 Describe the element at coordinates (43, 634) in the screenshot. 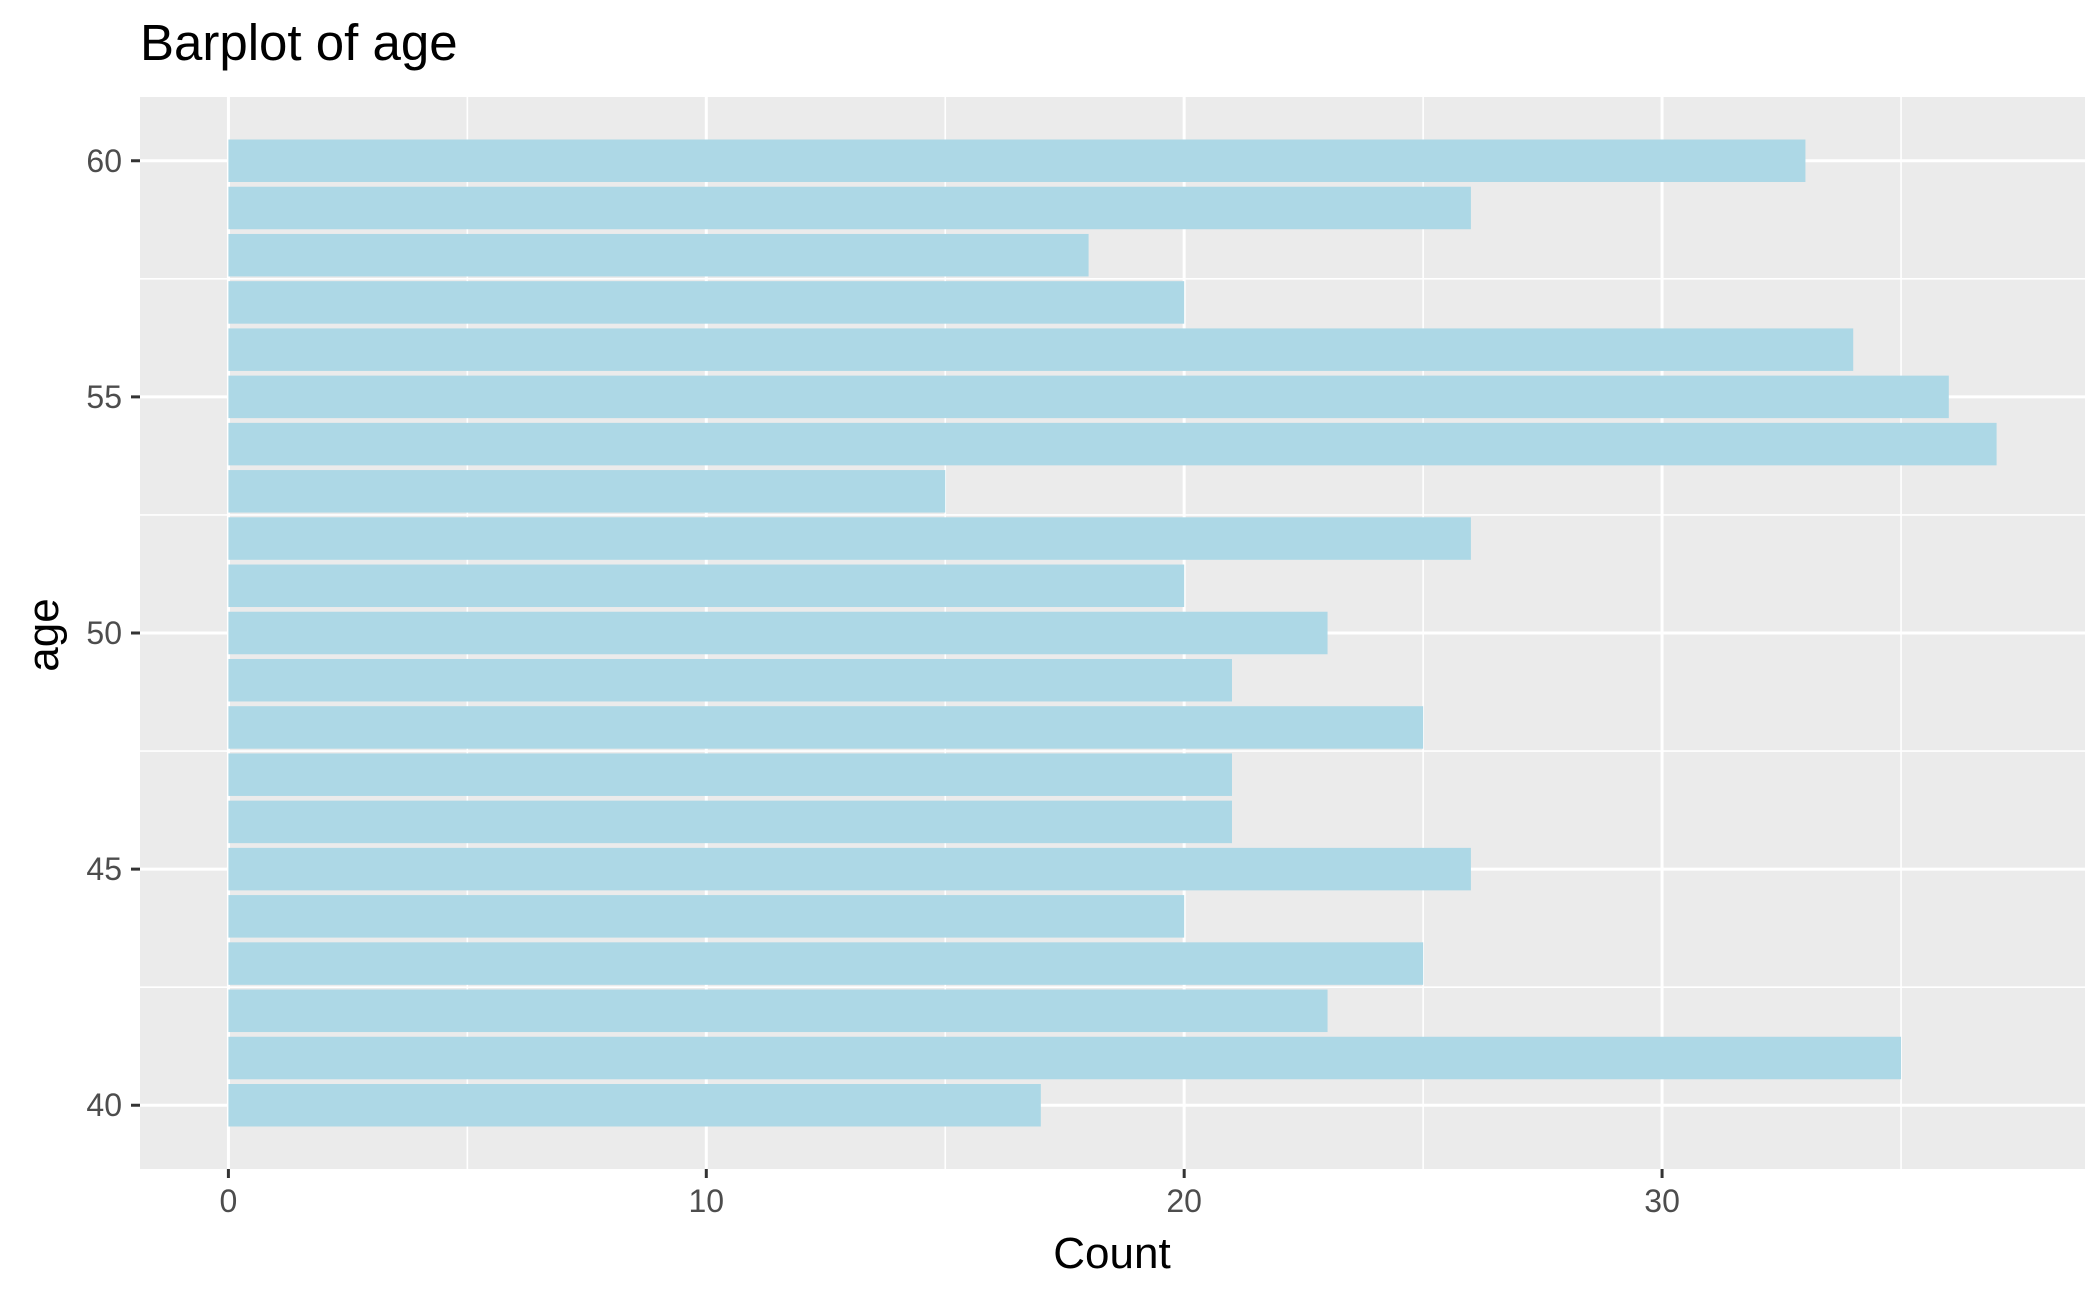

I see `y-axis-title: age` at that location.